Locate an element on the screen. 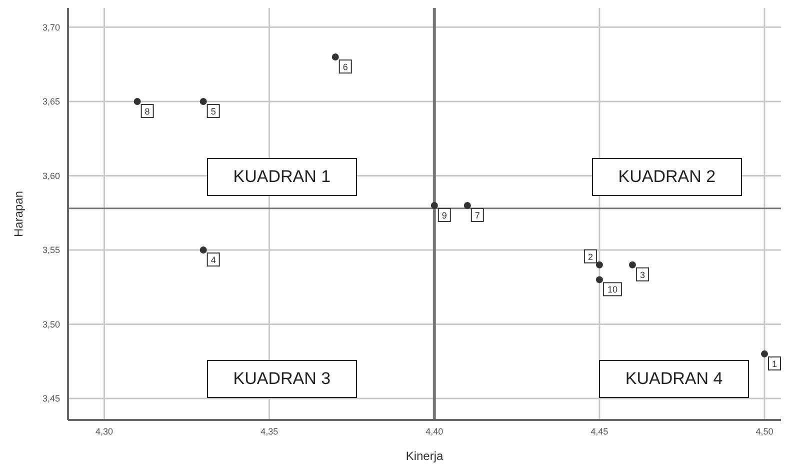 The width and height of the screenshot is (801, 476). annotation: KUADRAN 2 is located at coordinates (667, 177).